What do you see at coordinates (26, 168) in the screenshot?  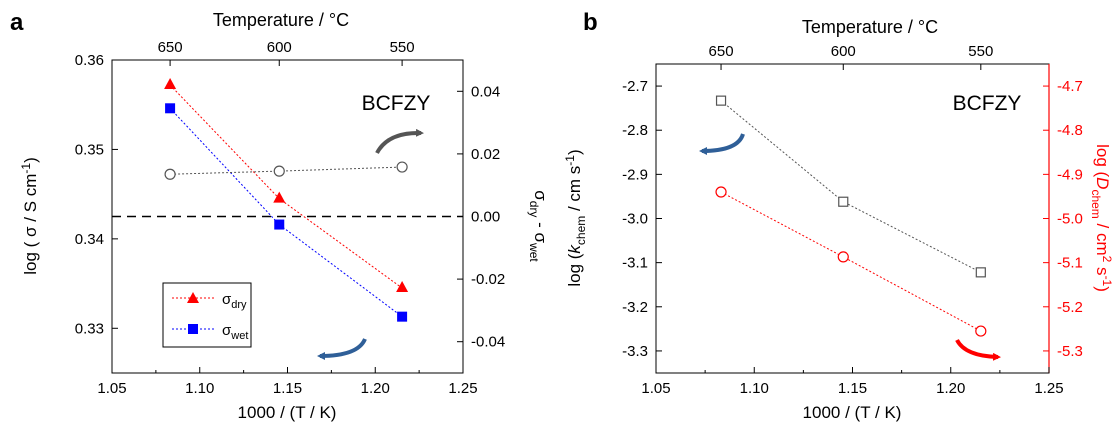 I see `y-axis-title-a-sup: -1` at bounding box center [26, 168].